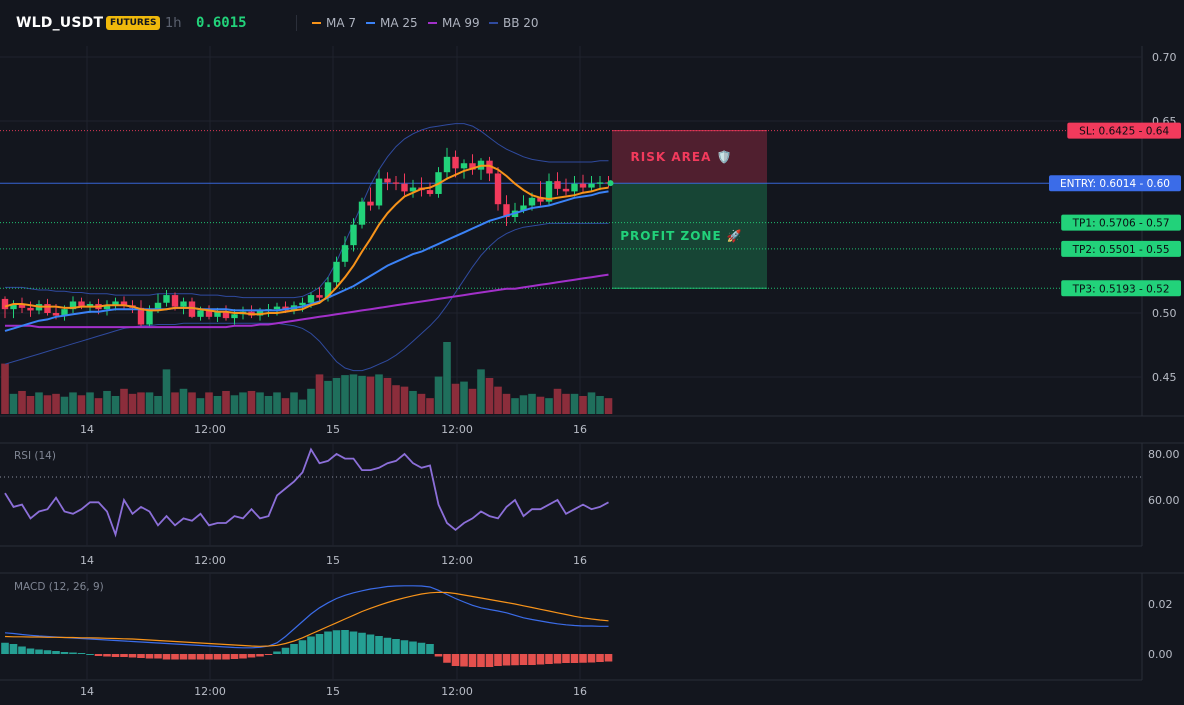 The image size is (1184, 705). Describe the element at coordinates (514, 23) in the screenshot. I see `legend-bb20: BB 20` at that location.